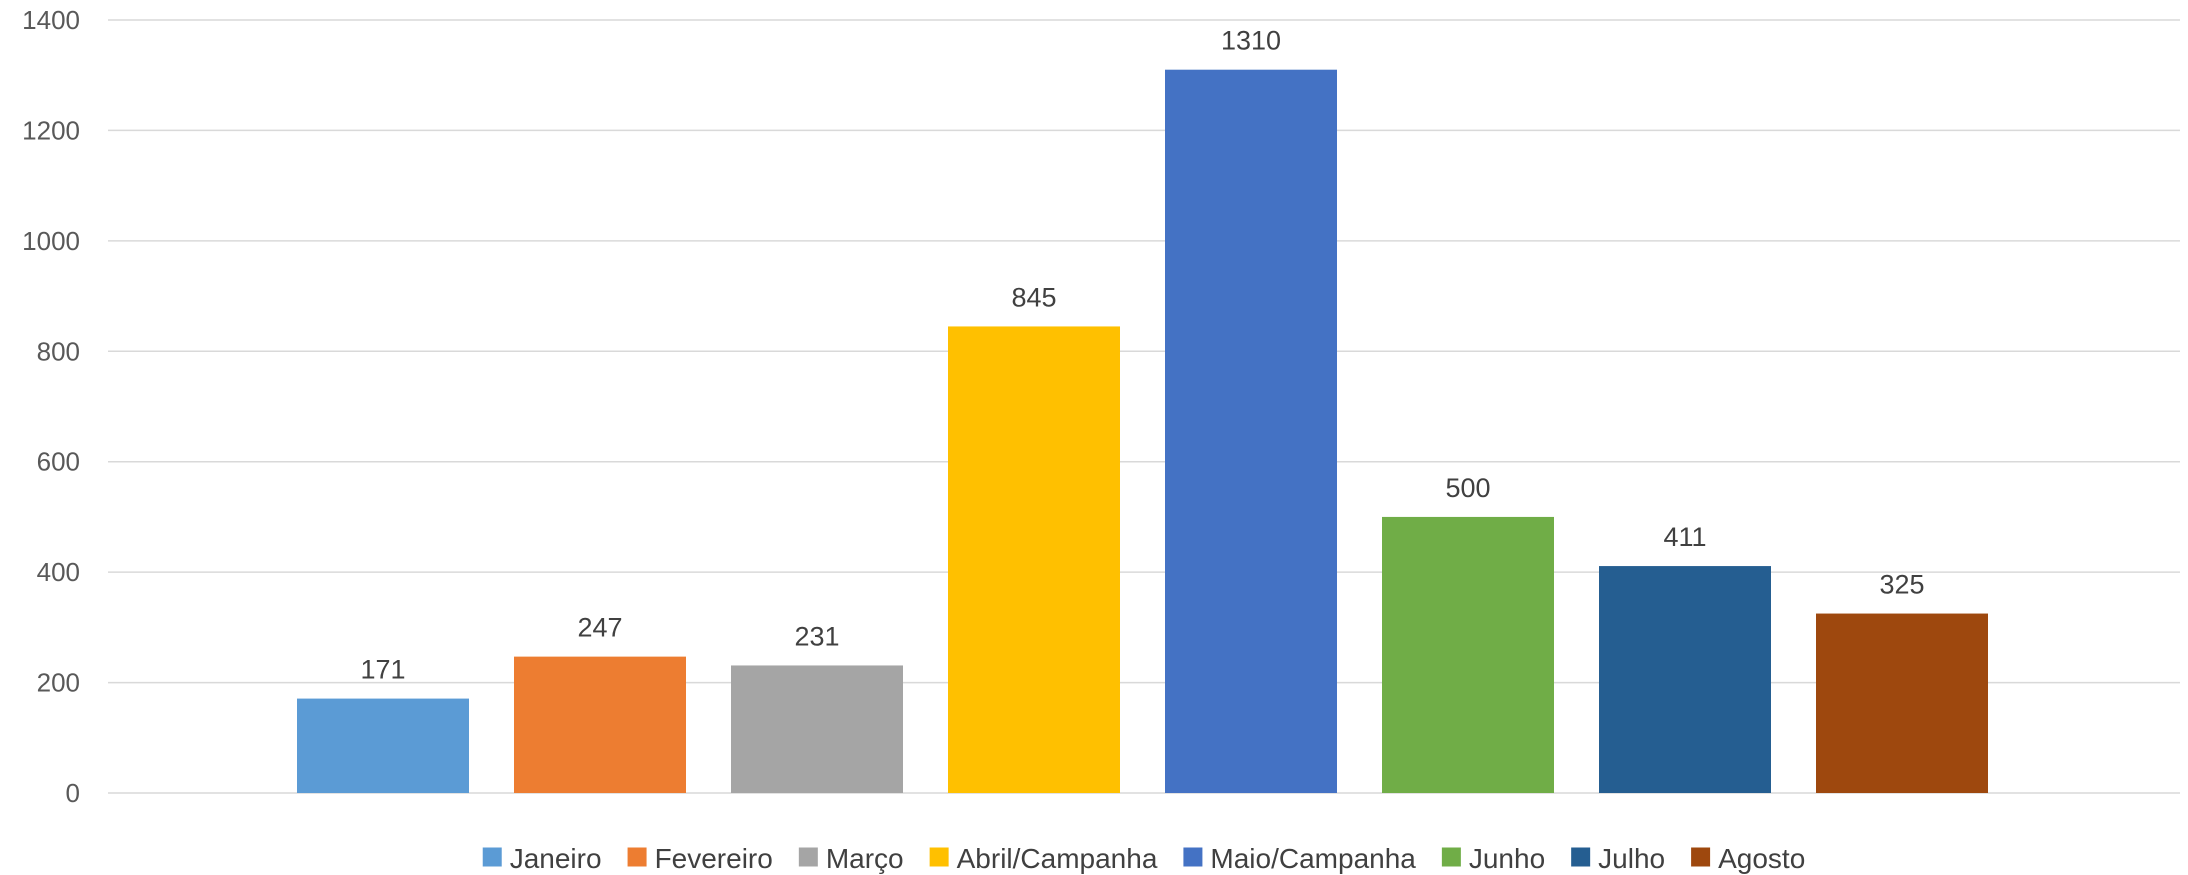 The width and height of the screenshot is (2188, 875). Describe the element at coordinates (1685, 679) in the screenshot. I see `bar-julho` at that location.